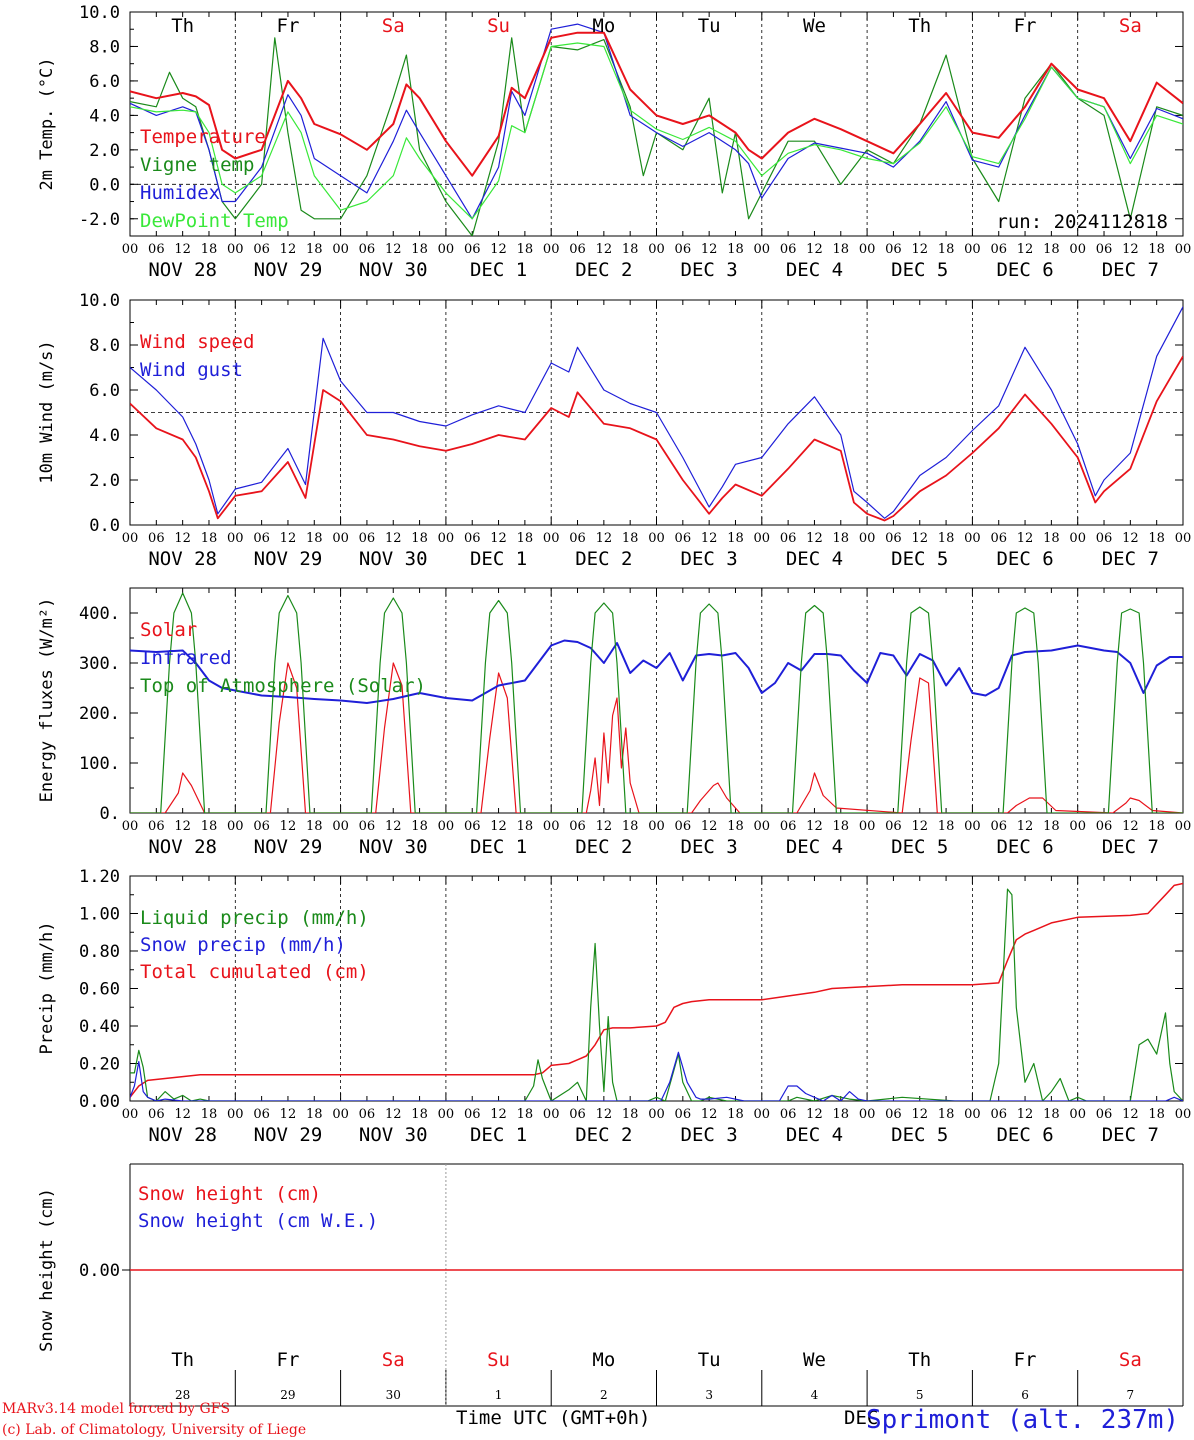 This screenshot has height=1440, width=1194. I want to click on y-tick-label: 0.00, so click(99, 1102).